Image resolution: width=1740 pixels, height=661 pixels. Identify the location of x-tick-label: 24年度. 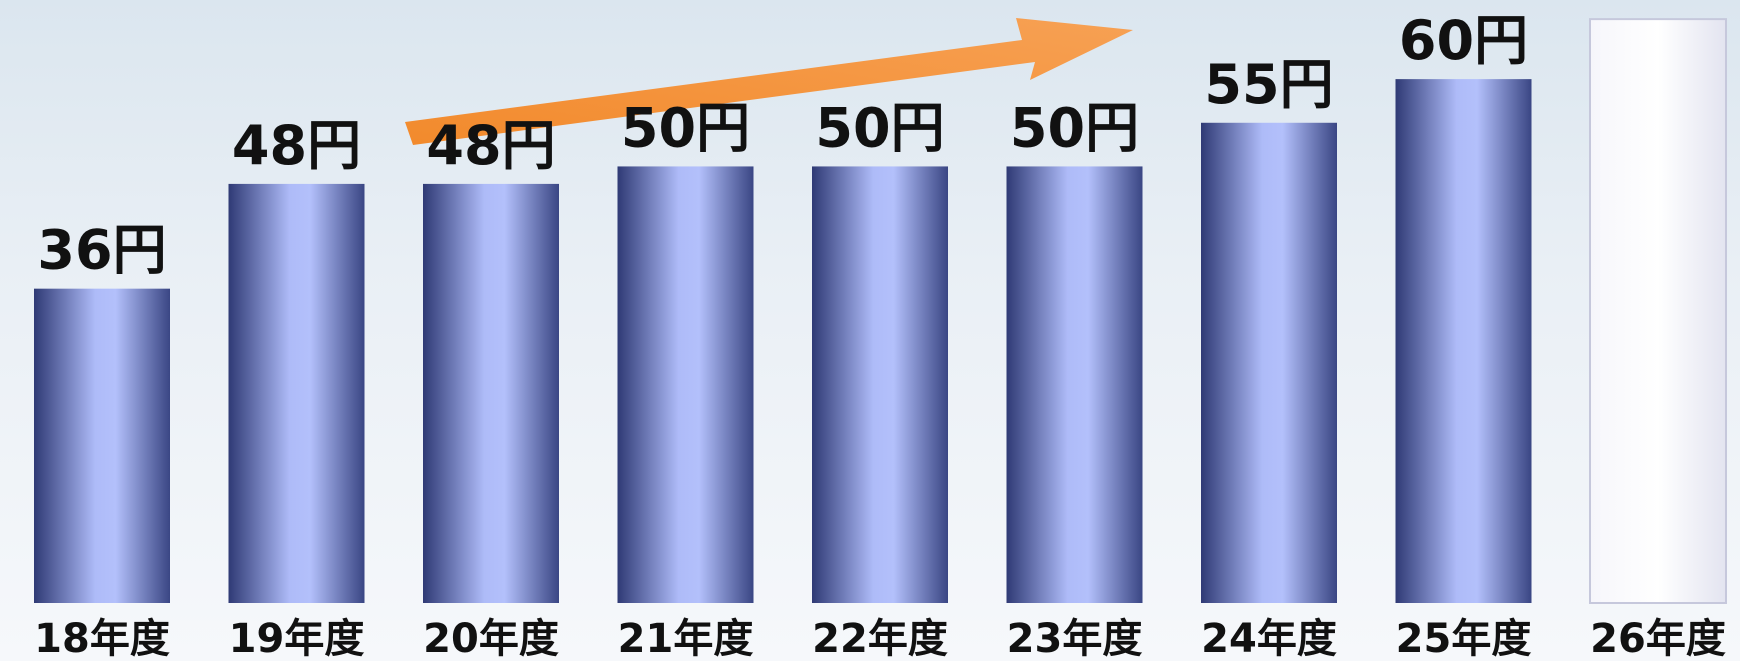
(1269, 638).